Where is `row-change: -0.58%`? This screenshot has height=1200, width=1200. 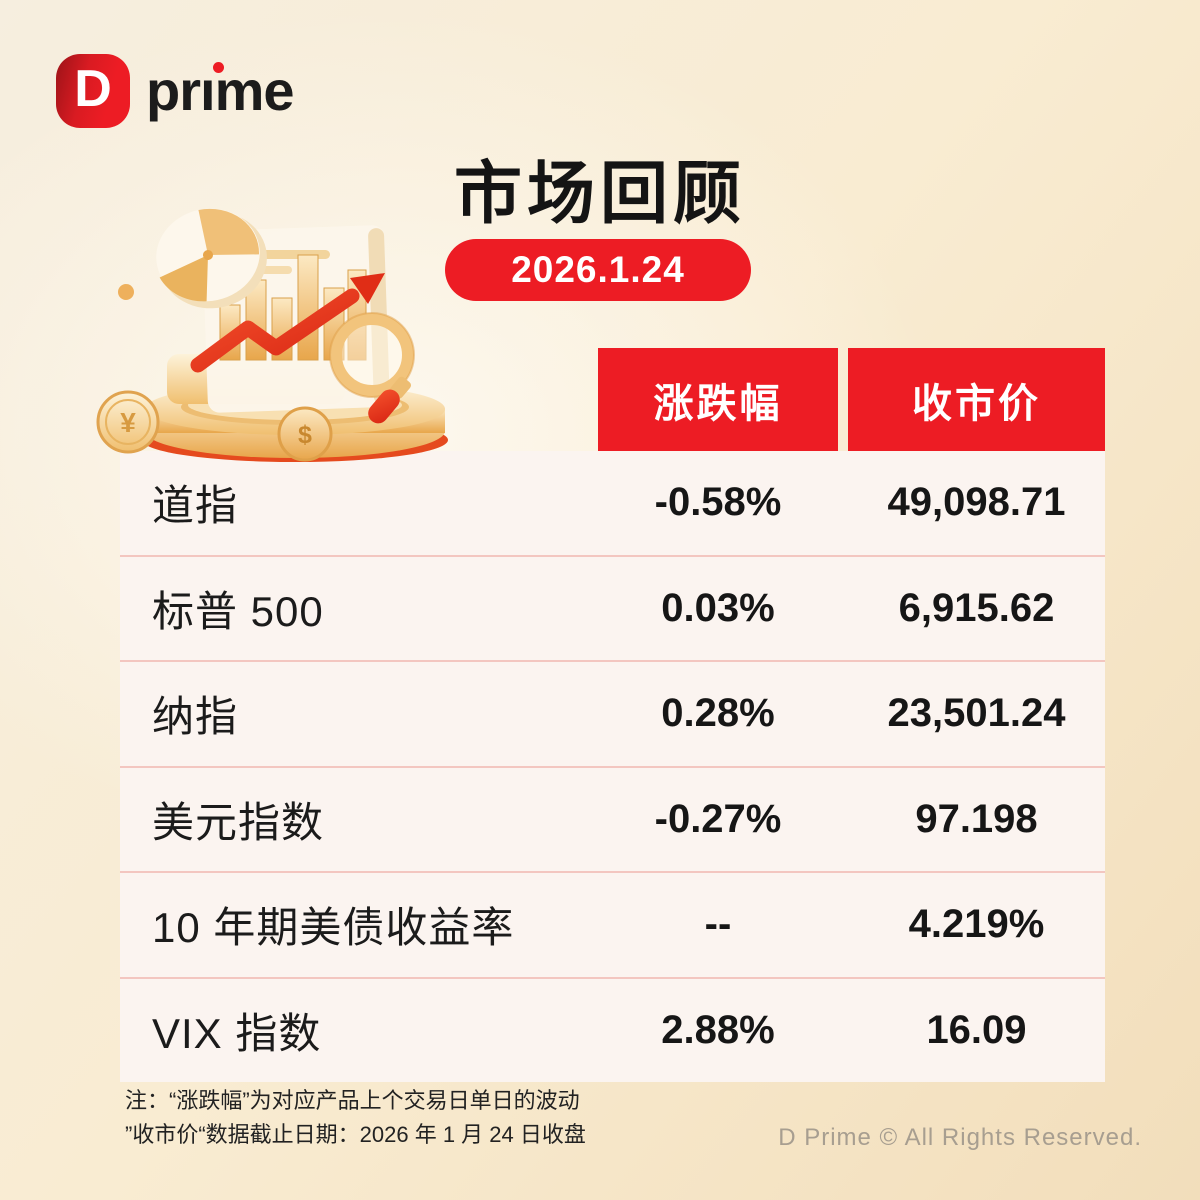 row-change: -0.58% is located at coordinates (718, 502).